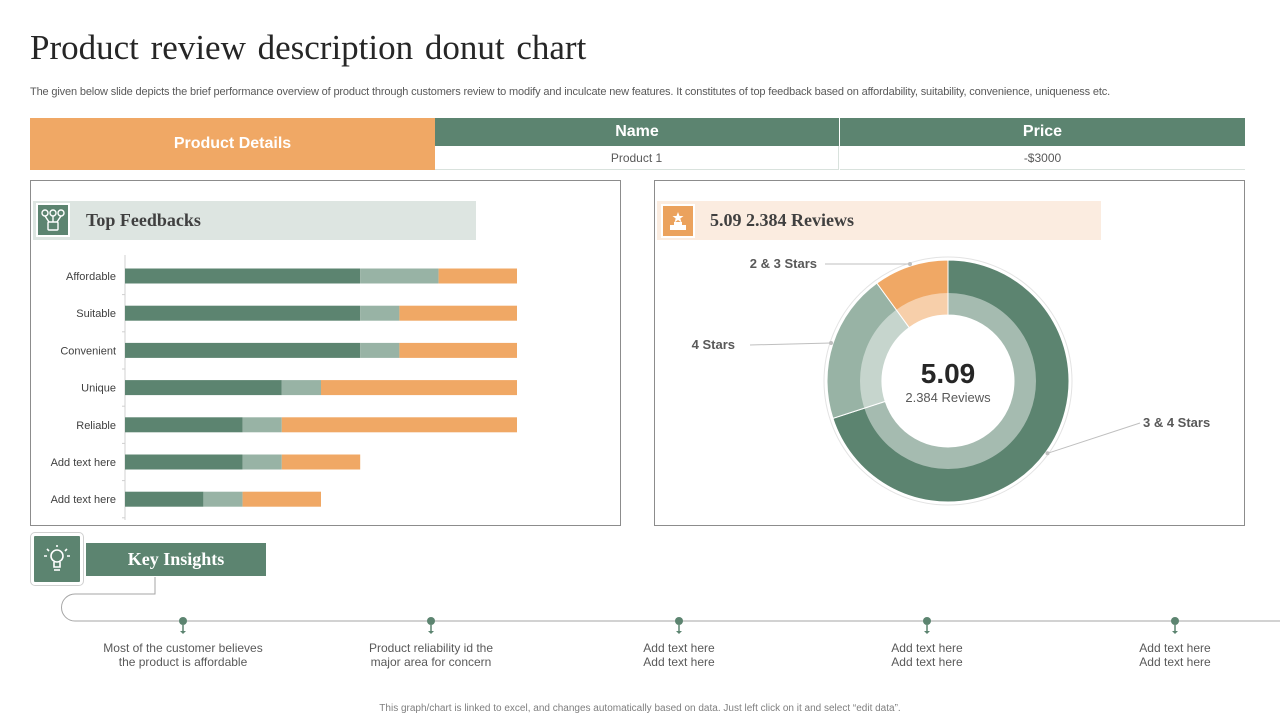 The image size is (1280, 720). What do you see at coordinates (88, 351) in the screenshot?
I see `bar-category-label: Convenient` at bounding box center [88, 351].